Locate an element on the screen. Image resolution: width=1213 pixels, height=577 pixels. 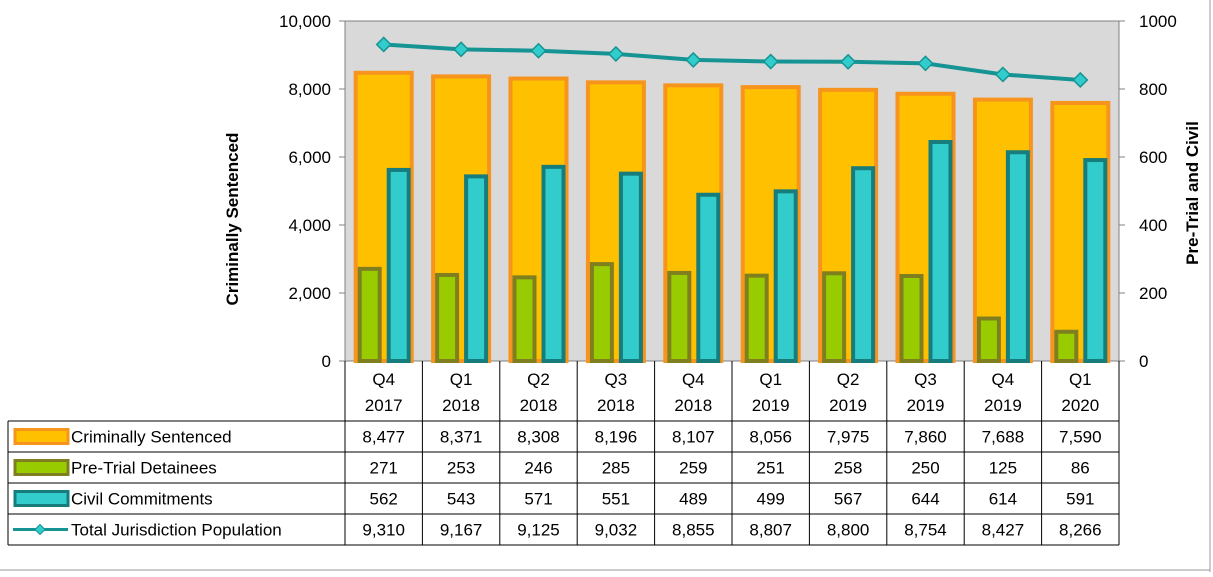
table-cell-value: 499 is located at coordinates (771, 499).